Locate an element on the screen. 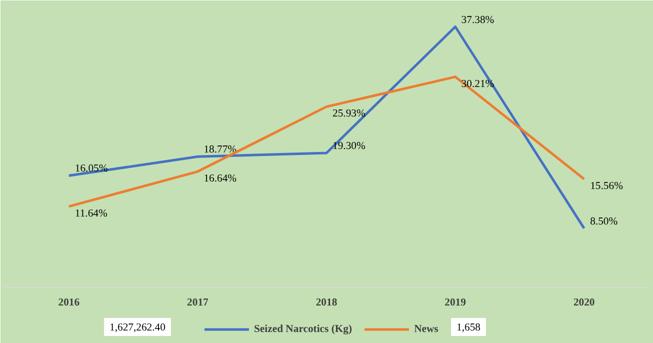 The width and height of the screenshot is (653, 343). data-label: 37.38% is located at coordinates (477, 20).